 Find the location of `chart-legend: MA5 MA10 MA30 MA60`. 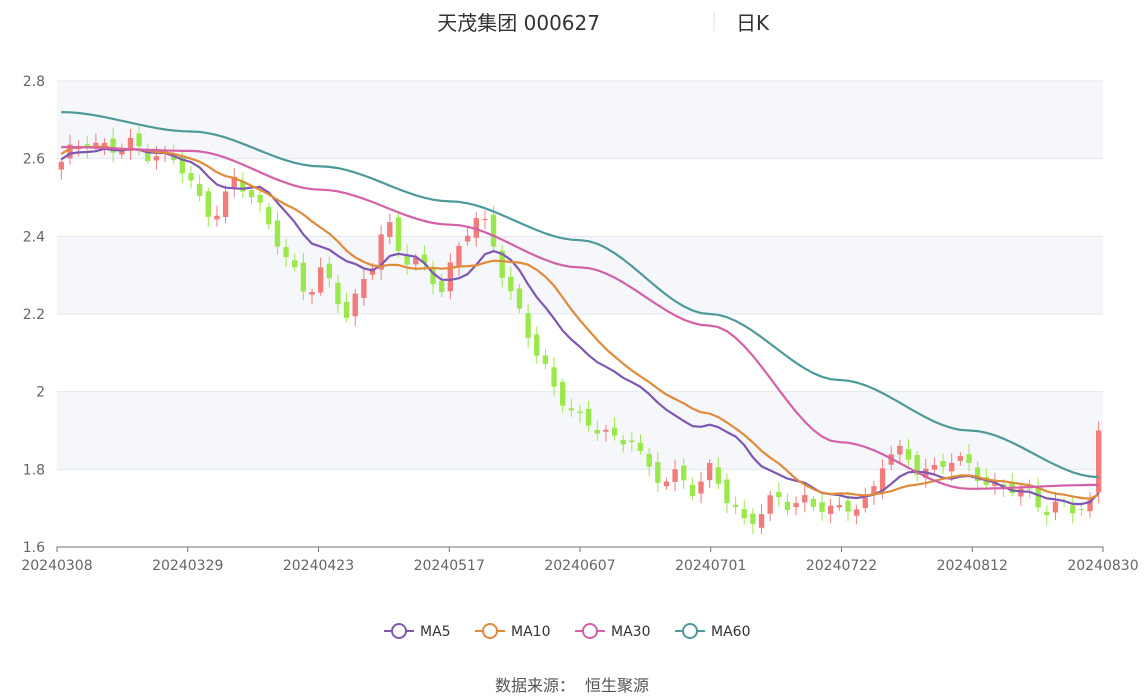

chart-legend: MA5 MA10 MA30 MA60 is located at coordinates (567, 631).